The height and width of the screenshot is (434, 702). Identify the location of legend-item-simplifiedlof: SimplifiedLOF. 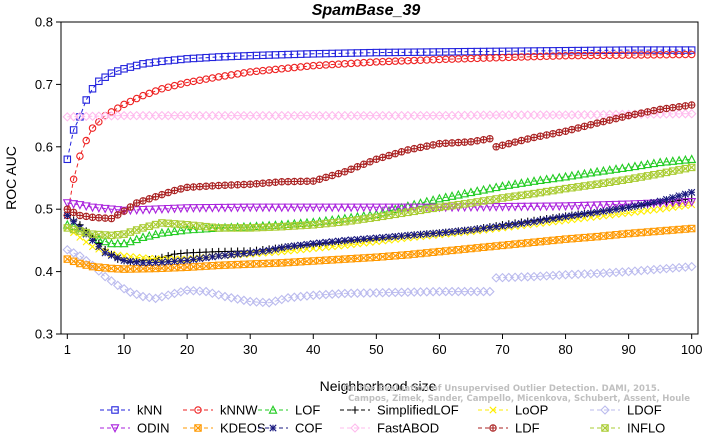
(399, 410).